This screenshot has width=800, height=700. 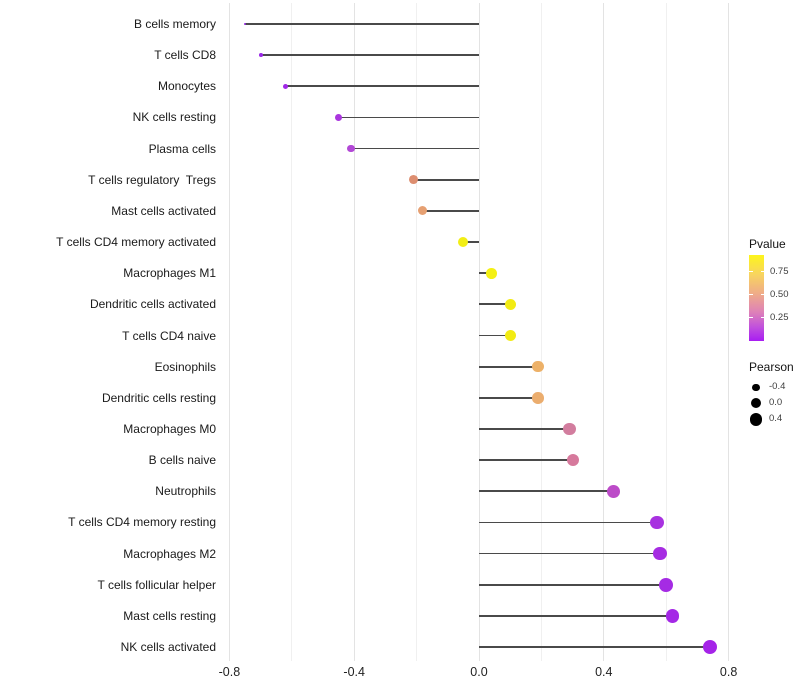 I want to click on x-axis-tick-label: -0.8, so click(x=229, y=672).